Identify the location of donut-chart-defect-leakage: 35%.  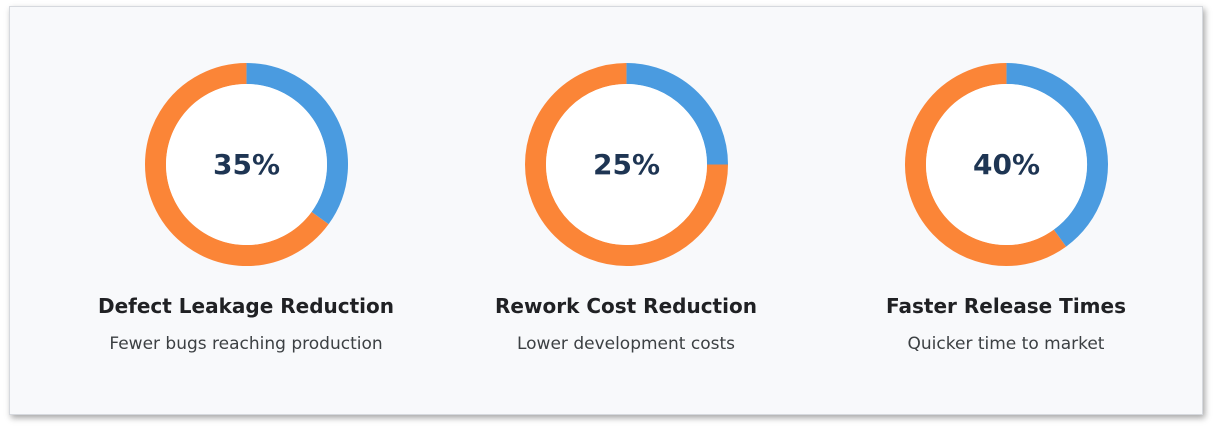
(246, 164).